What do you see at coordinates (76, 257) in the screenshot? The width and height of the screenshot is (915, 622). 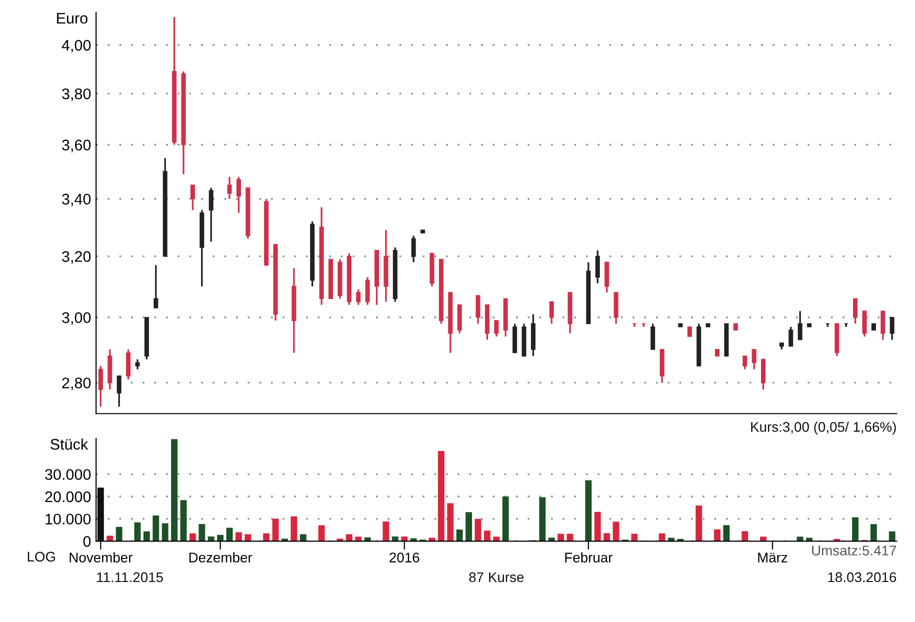 I see `y-tick-label: 3,20` at bounding box center [76, 257].